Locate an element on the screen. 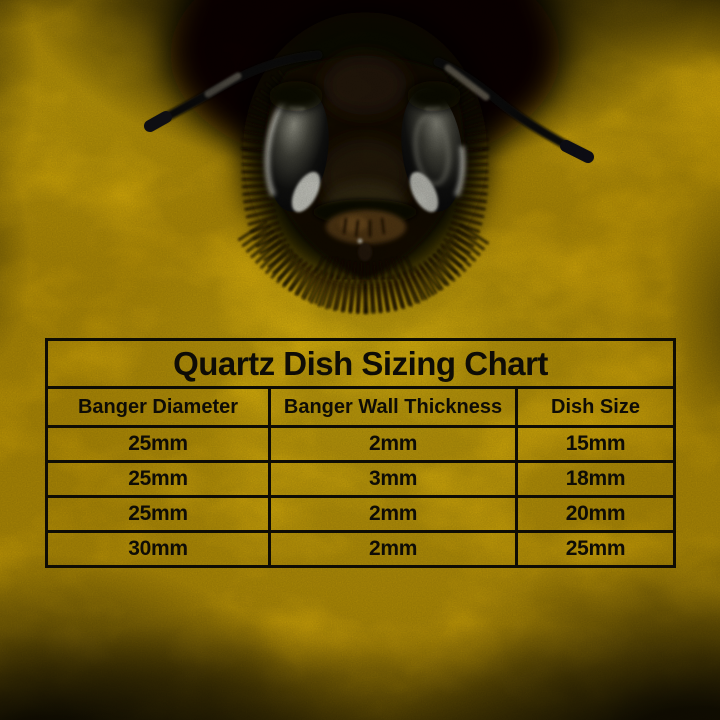 The width and height of the screenshot is (720, 720). table-cell: 3mm is located at coordinates (391, 479).